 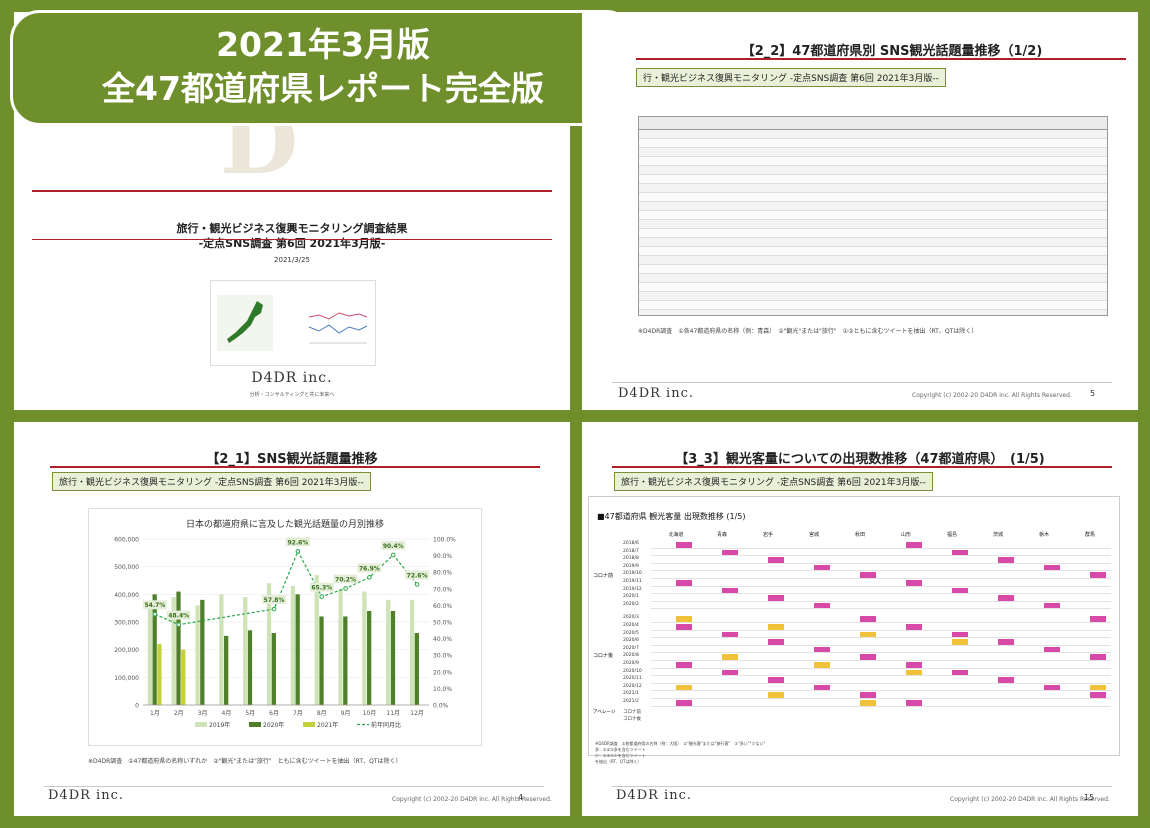 I want to click on prefecture-label: 北海道, so click(x=676, y=535).